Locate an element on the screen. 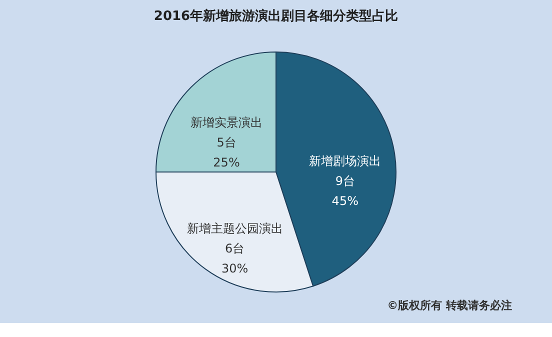 This screenshot has height=337, width=552. slice-label: 新增实景演出 is located at coordinates (226, 123).